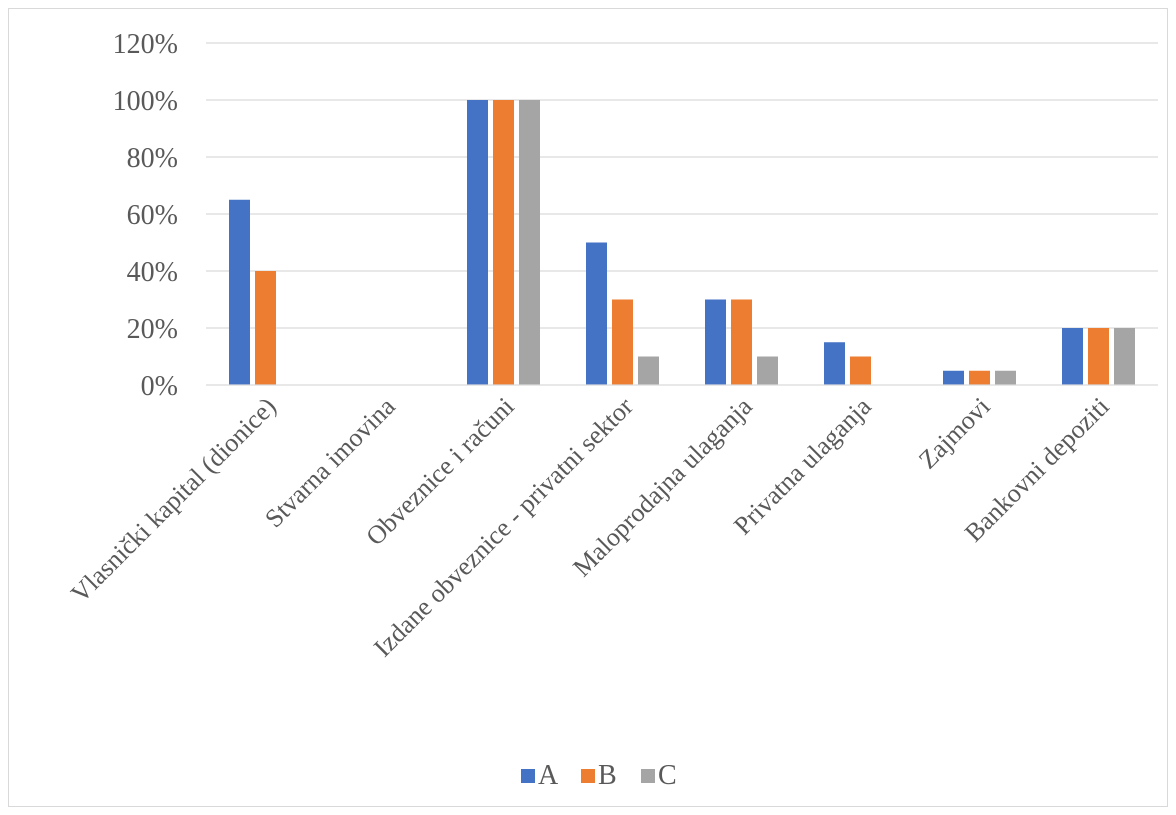  Describe the element at coordinates (152, 272) in the screenshot. I see `y-tick-label: 40%` at that location.